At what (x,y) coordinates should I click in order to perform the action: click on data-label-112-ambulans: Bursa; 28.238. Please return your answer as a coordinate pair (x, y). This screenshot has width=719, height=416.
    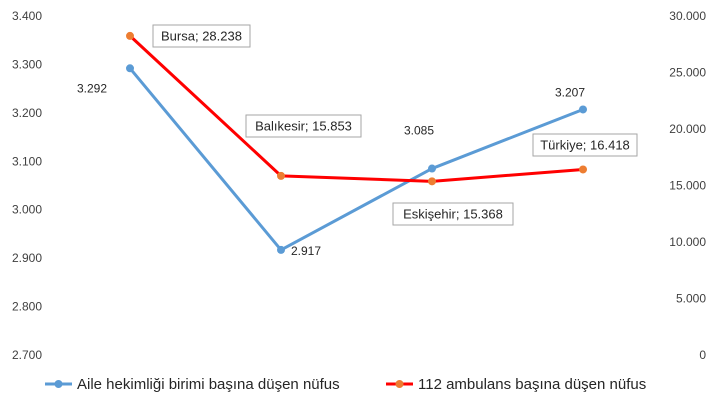
    Looking at the image, I should click on (201, 36).